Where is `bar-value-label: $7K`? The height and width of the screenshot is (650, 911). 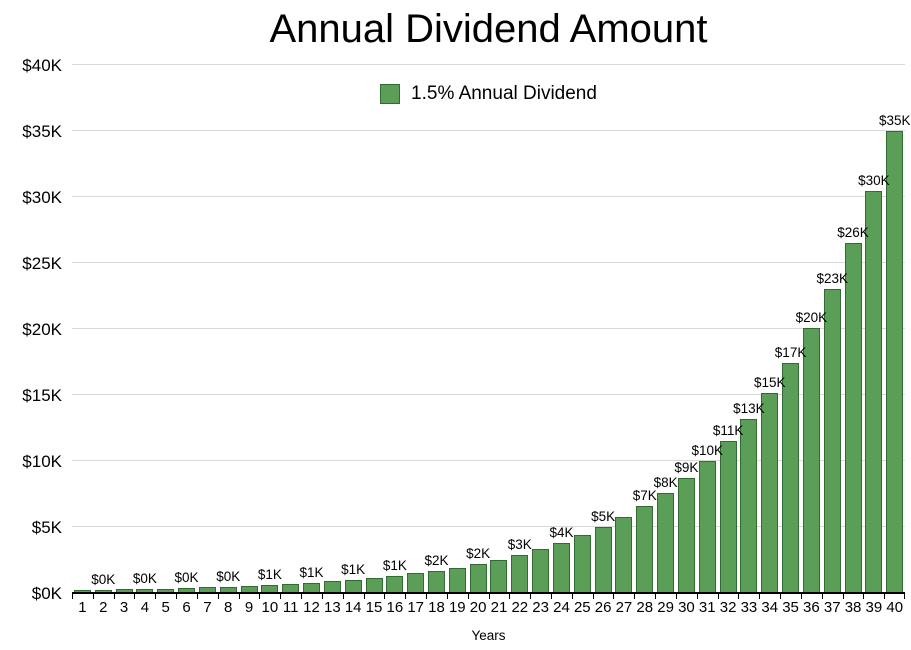
bar-value-label: $7K is located at coordinates (644, 495).